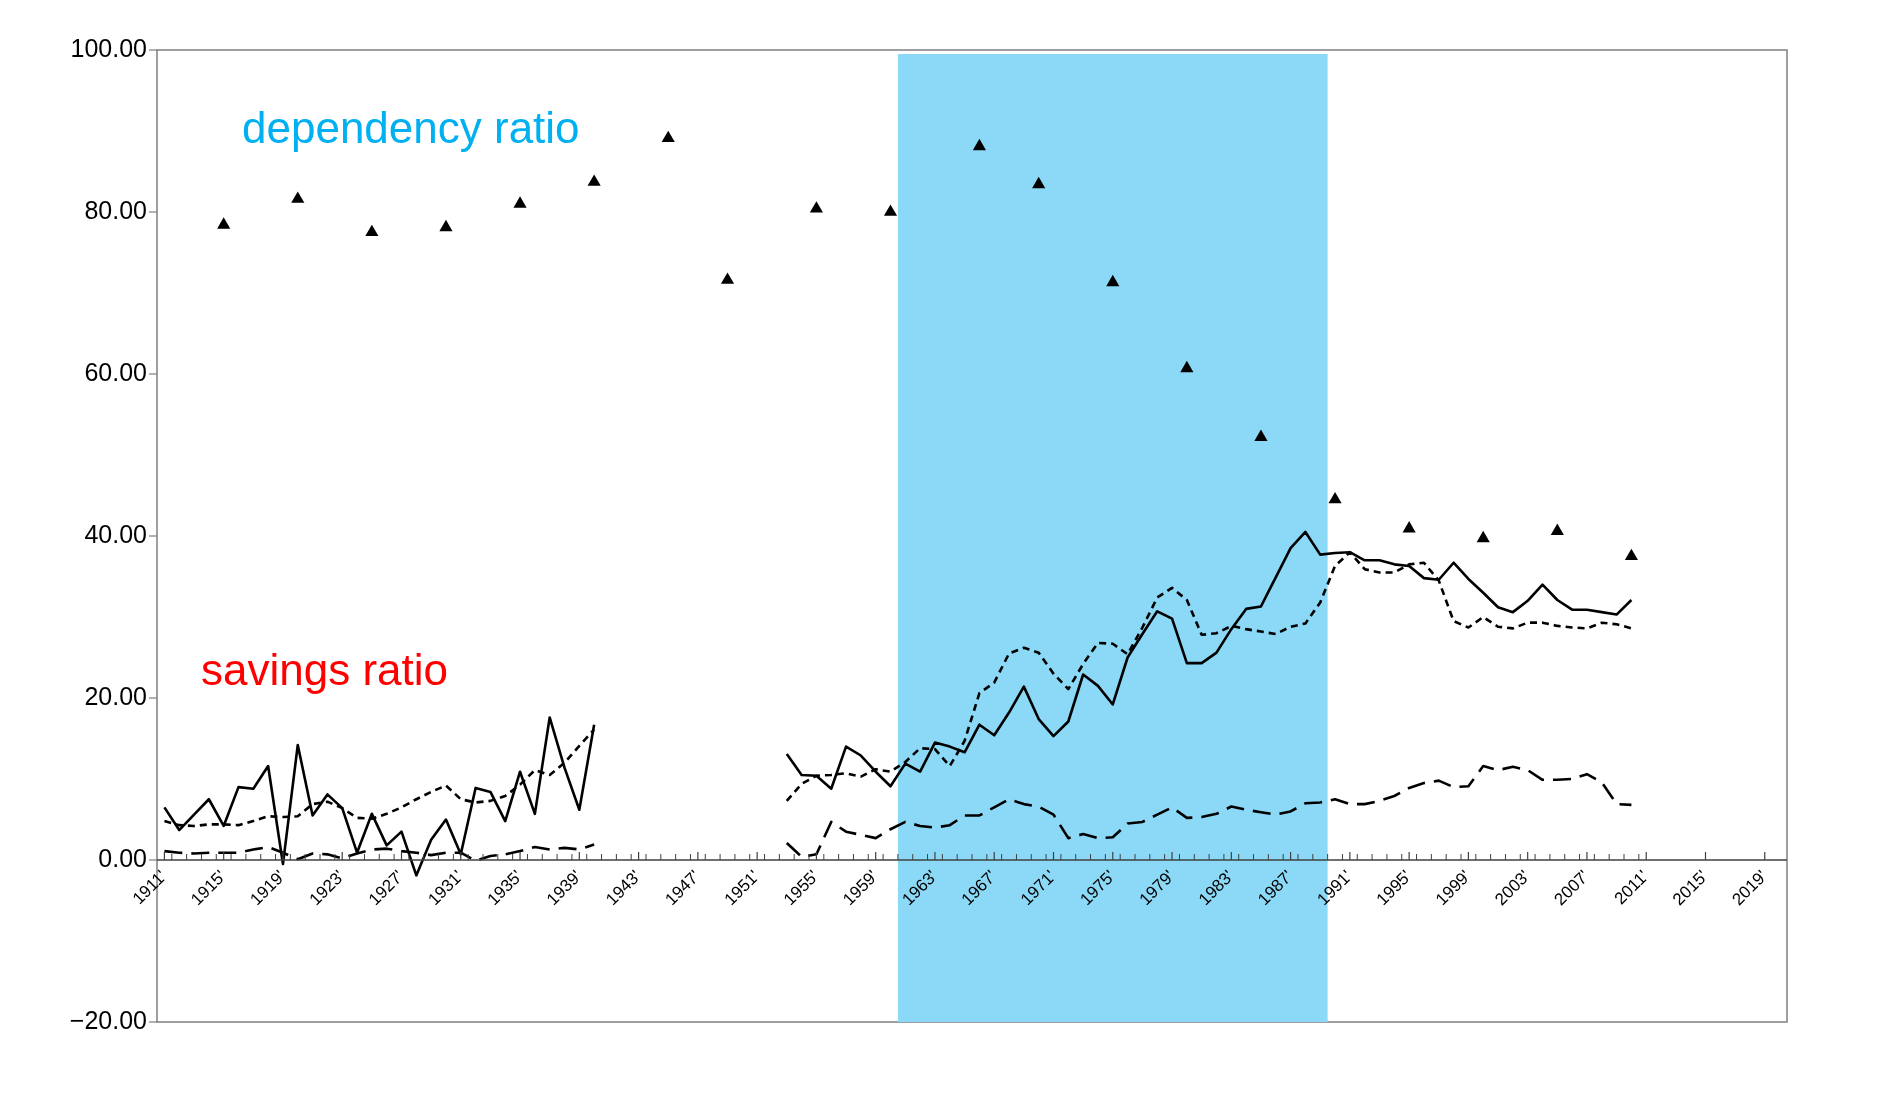 This screenshot has height=1110, width=1896. Describe the element at coordinates (325, 669) in the screenshot. I see `annotation: savings ratio` at that location.